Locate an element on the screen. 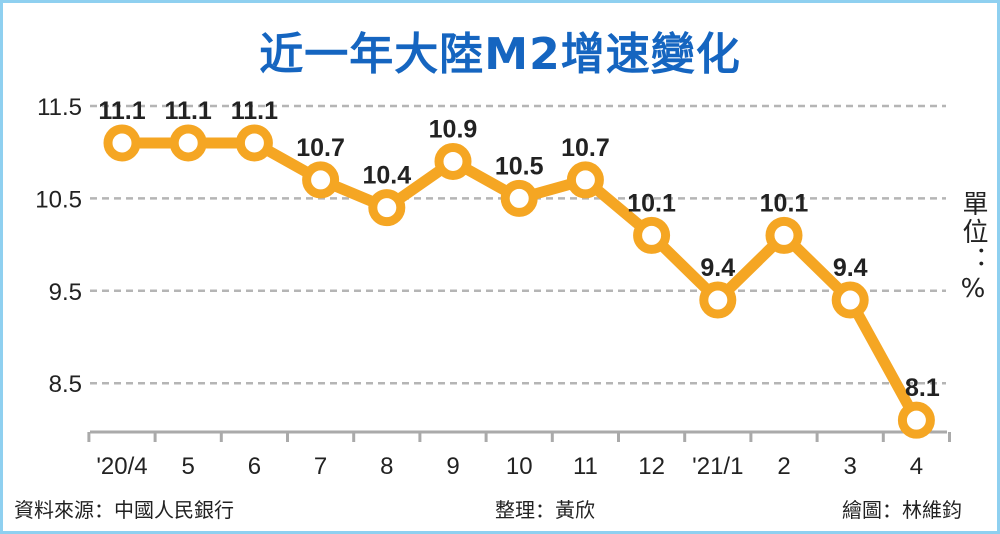 This screenshot has width=1000, height=534. x-tick-label: 6 is located at coordinates (254, 466).